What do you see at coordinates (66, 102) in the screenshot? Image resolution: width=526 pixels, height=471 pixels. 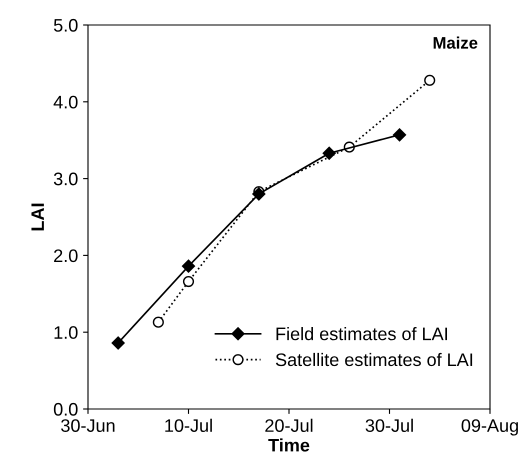 I see `y-tick-label: 4.0` at bounding box center [66, 102].